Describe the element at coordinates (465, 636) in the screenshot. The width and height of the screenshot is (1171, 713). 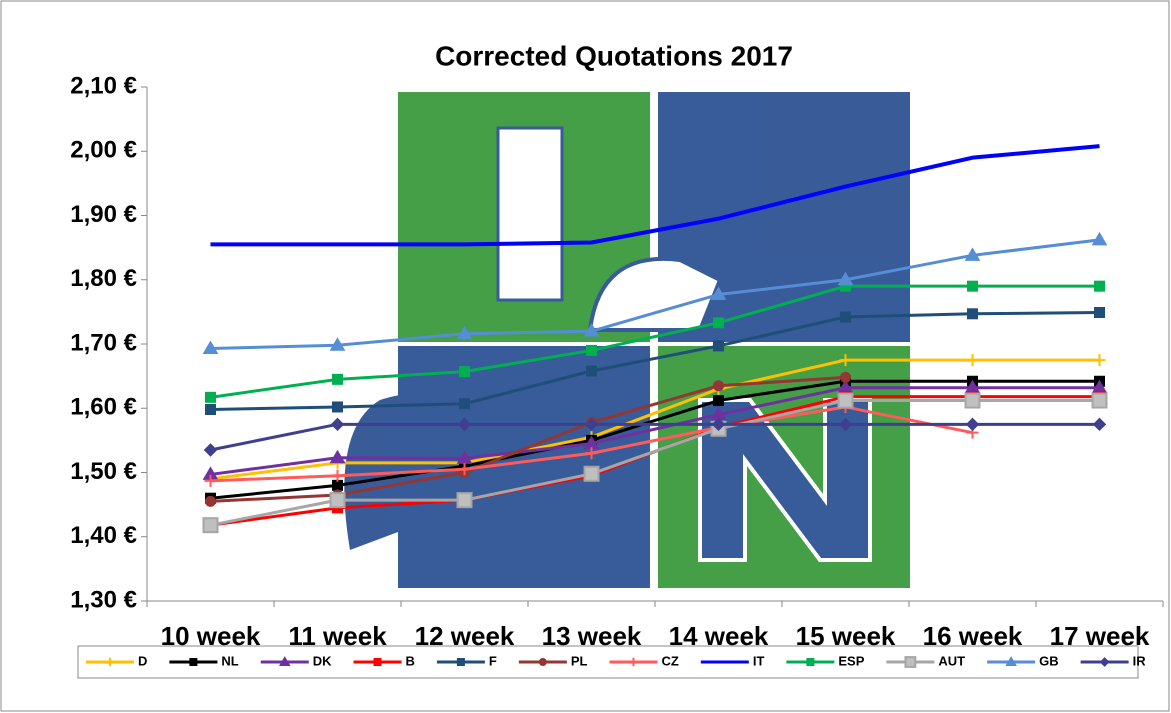
I see `x-tick-label: 12 week` at that location.